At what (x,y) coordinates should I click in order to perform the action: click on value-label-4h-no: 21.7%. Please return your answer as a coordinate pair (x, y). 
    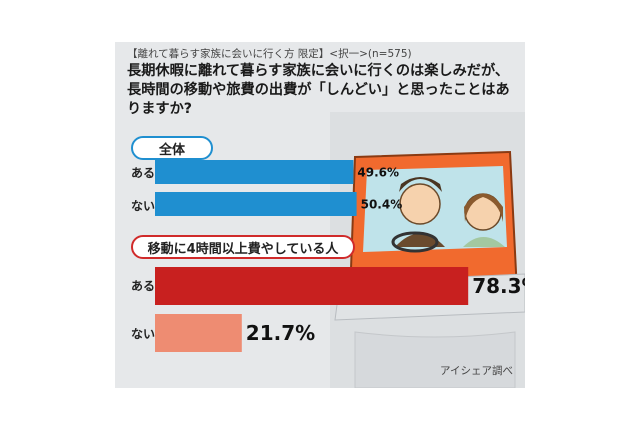
    Looking at the image, I should click on (280, 333).